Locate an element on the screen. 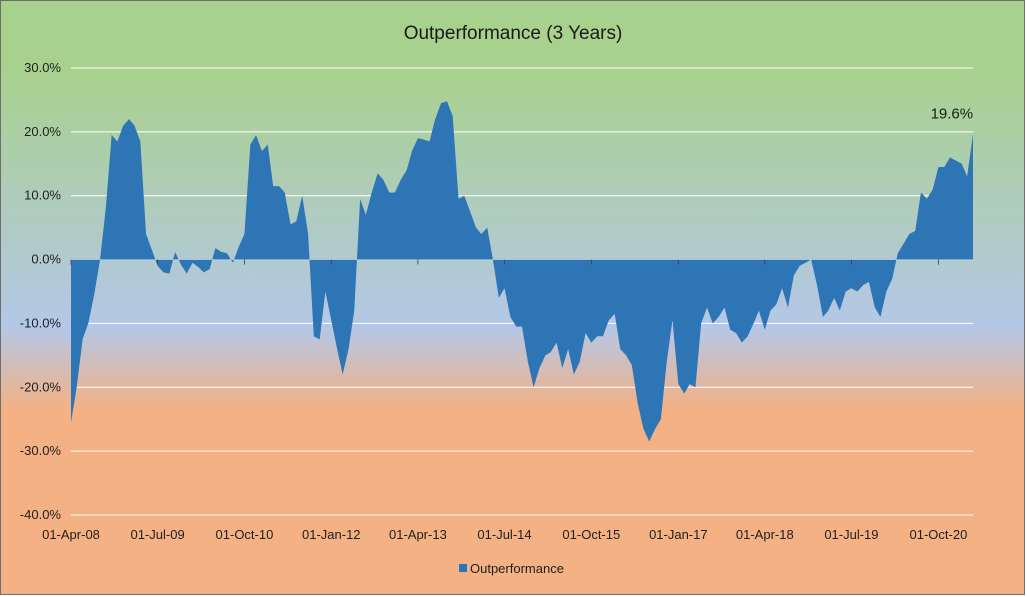 This screenshot has height=597, width=1027. x-tick-label: 01-Apr-13 is located at coordinates (418, 534).